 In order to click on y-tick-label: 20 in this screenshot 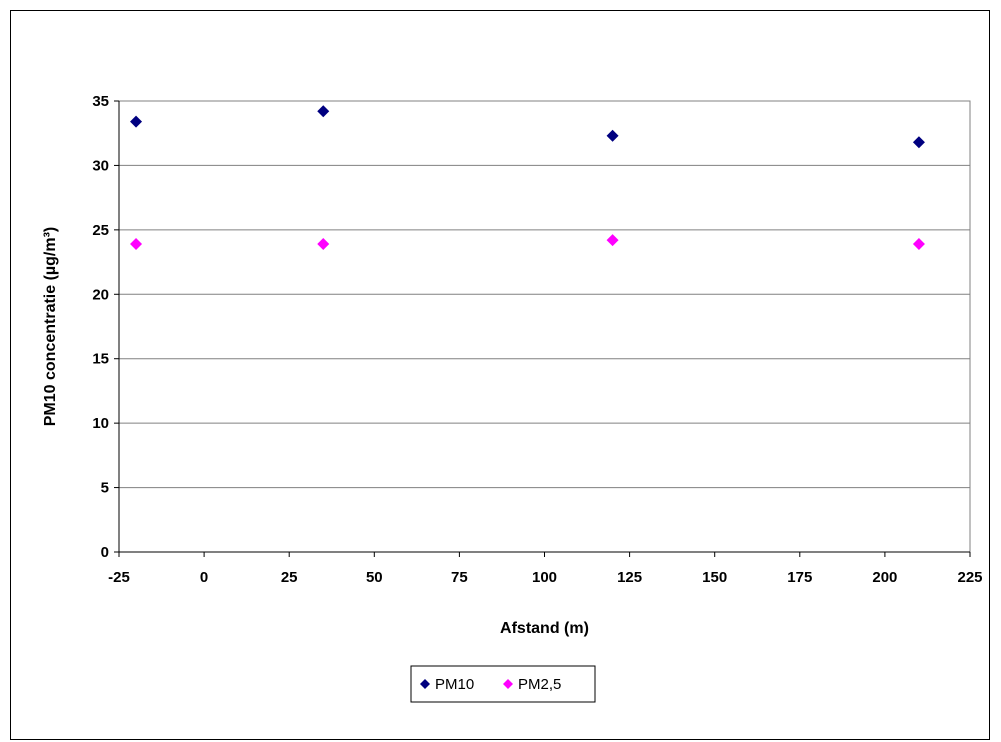, I will do `click(100, 294)`.